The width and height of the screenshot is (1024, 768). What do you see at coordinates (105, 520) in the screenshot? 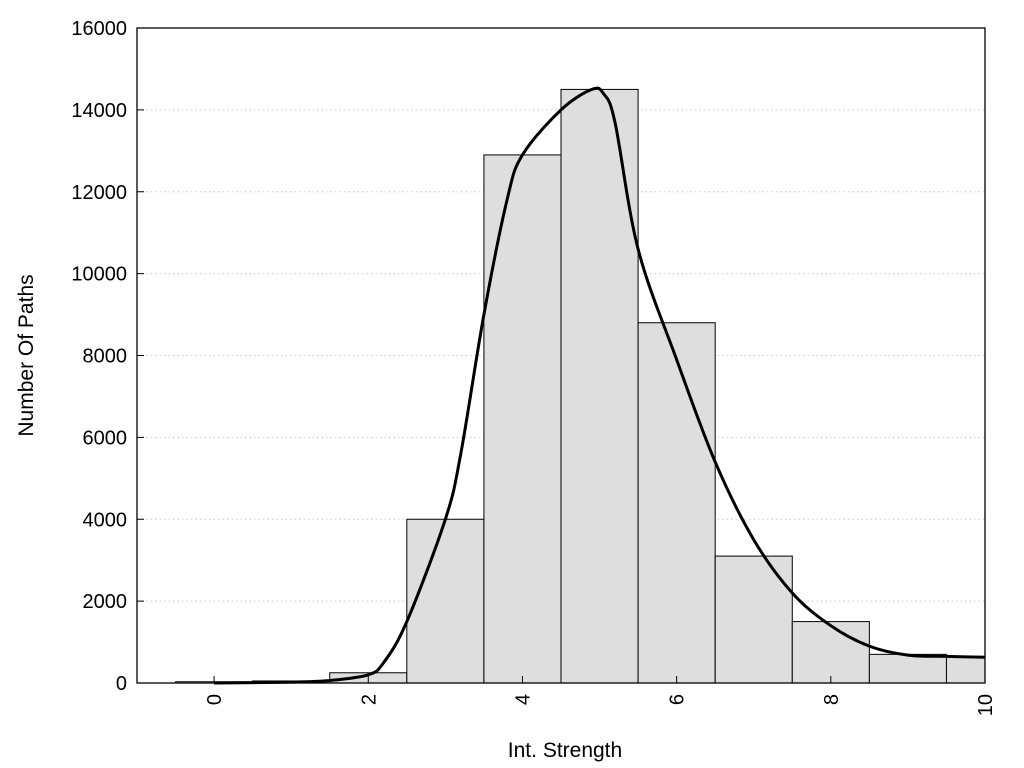
I see `y-tick-label: 4000` at bounding box center [105, 520].